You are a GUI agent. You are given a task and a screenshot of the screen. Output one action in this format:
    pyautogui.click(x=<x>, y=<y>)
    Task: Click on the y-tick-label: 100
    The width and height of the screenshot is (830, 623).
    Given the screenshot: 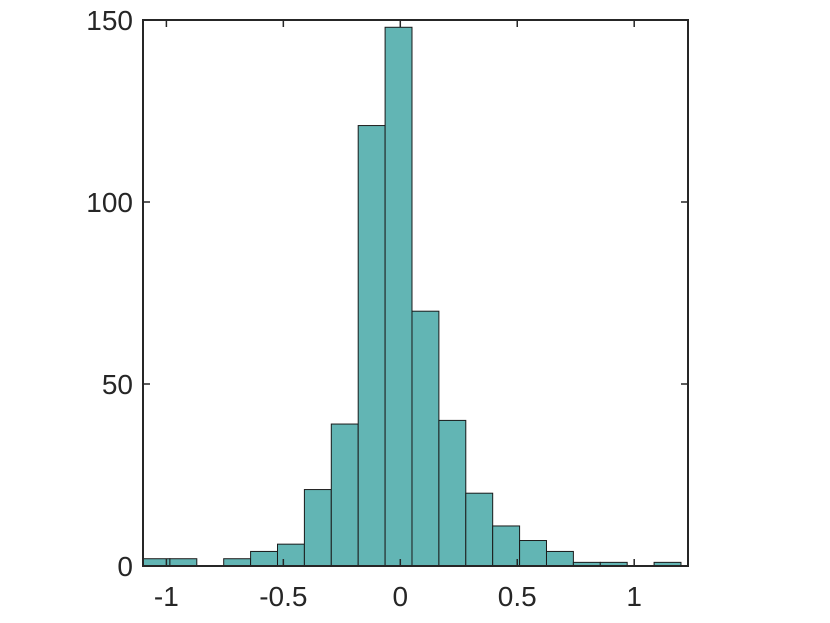 What is the action you would take?
    pyautogui.click(x=109, y=202)
    